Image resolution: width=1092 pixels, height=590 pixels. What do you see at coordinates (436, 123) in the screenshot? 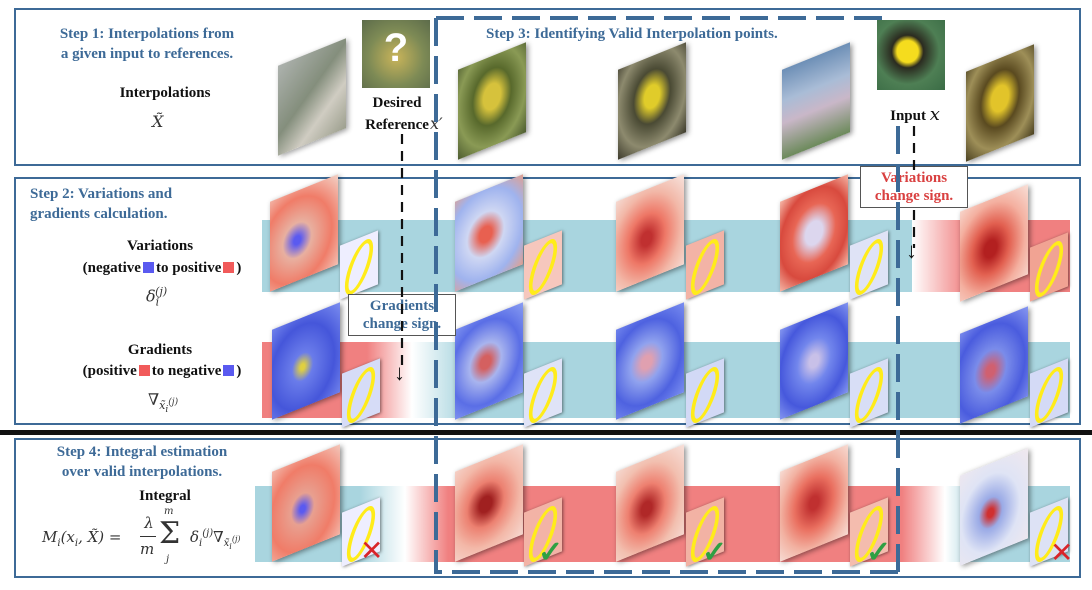
I see `reference-symbol: x′` at bounding box center [436, 123].